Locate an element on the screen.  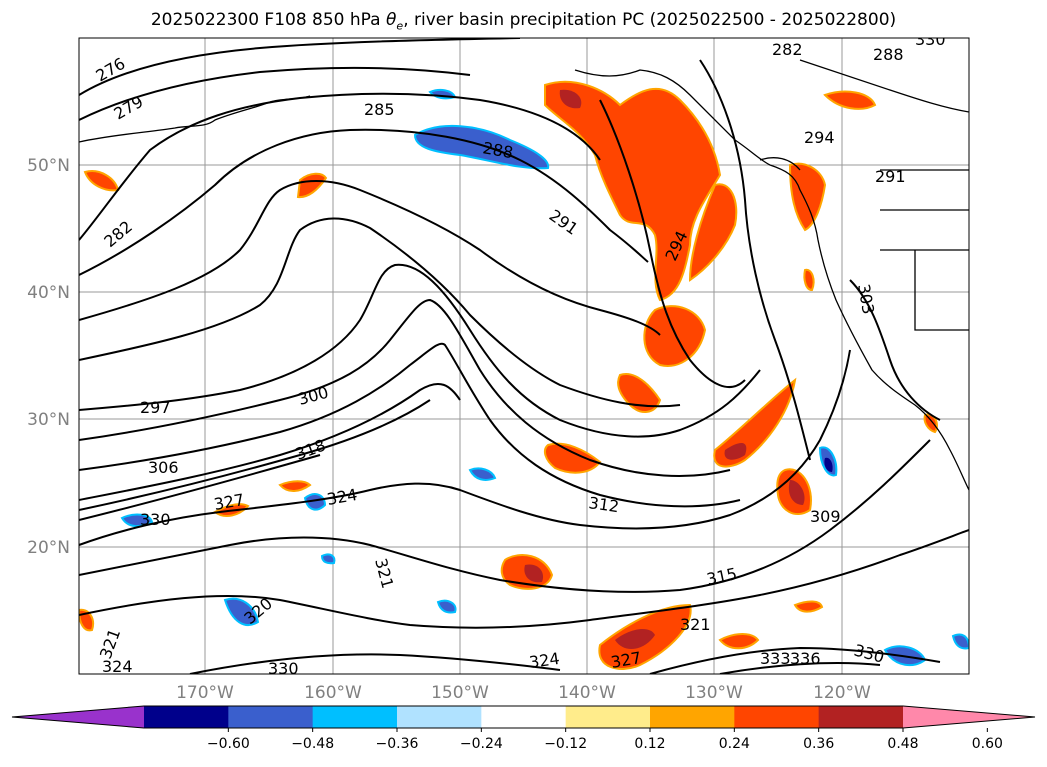
colorbar-tick-label: 0.36 is located at coordinates (818, 744).